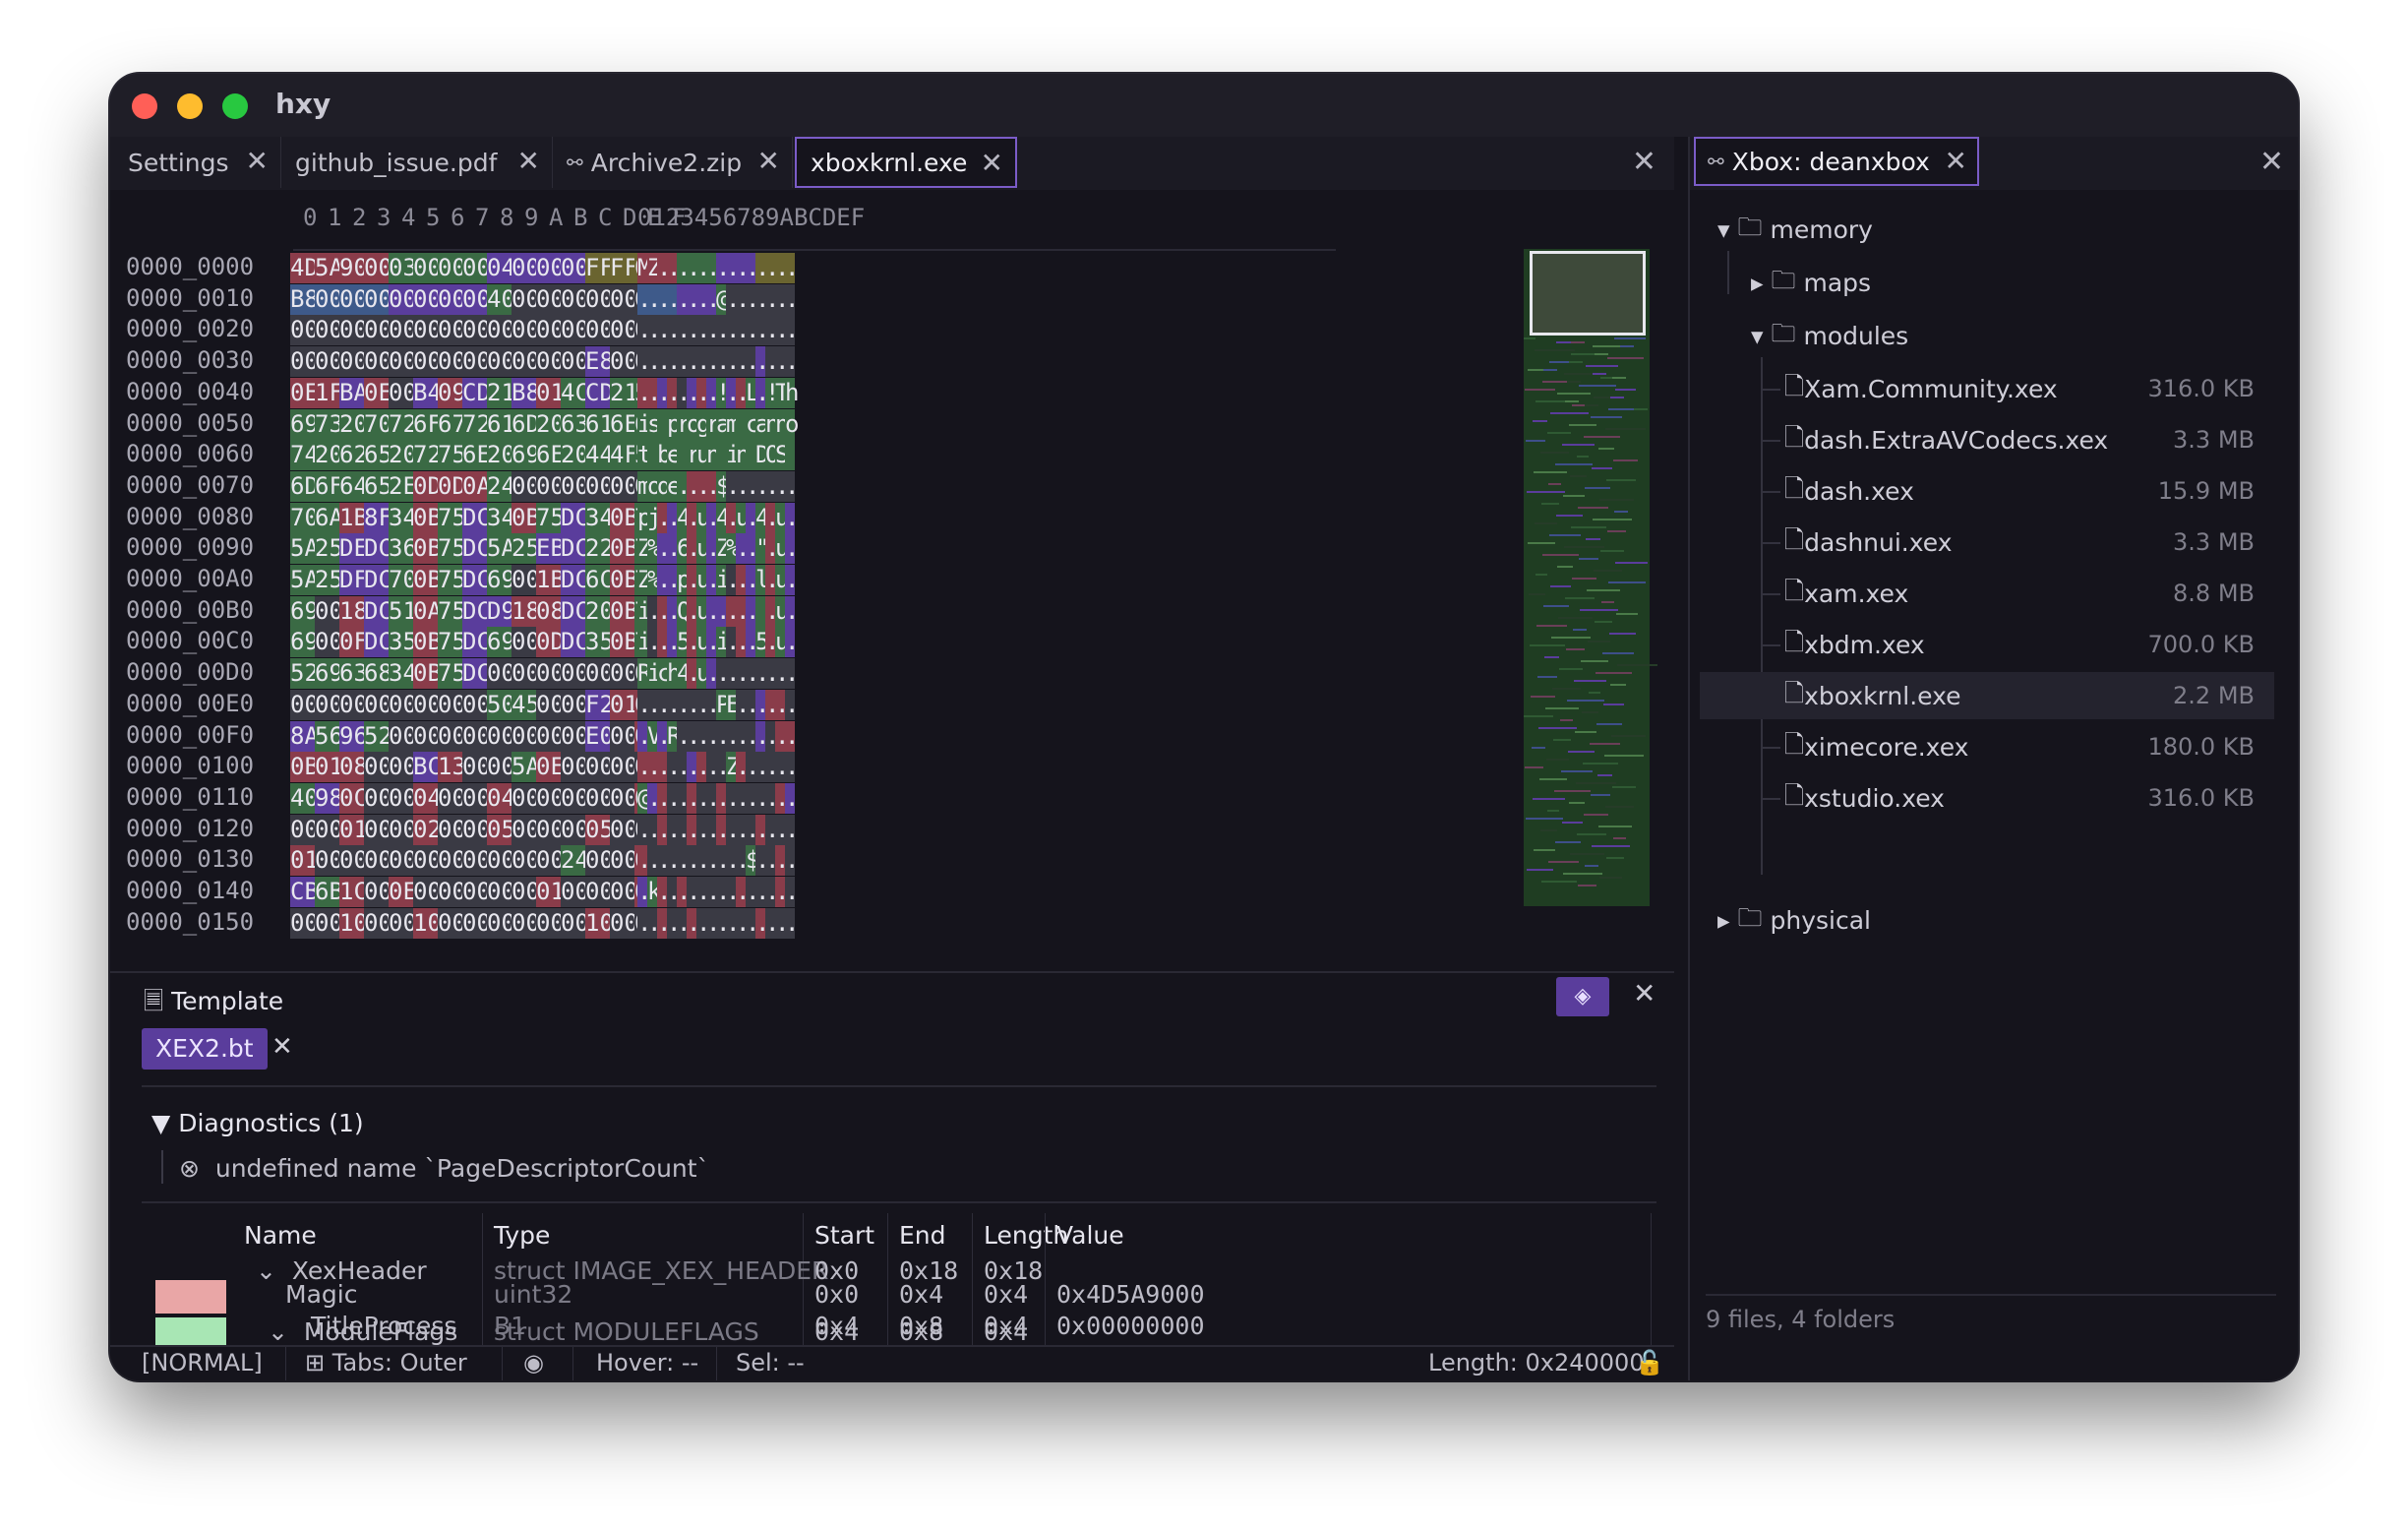 This screenshot has height=1529, width=2408. What do you see at coordinates (304, 674) in the screenshot?
I see `hex-byte: 52` at bounding box center [304, 674].